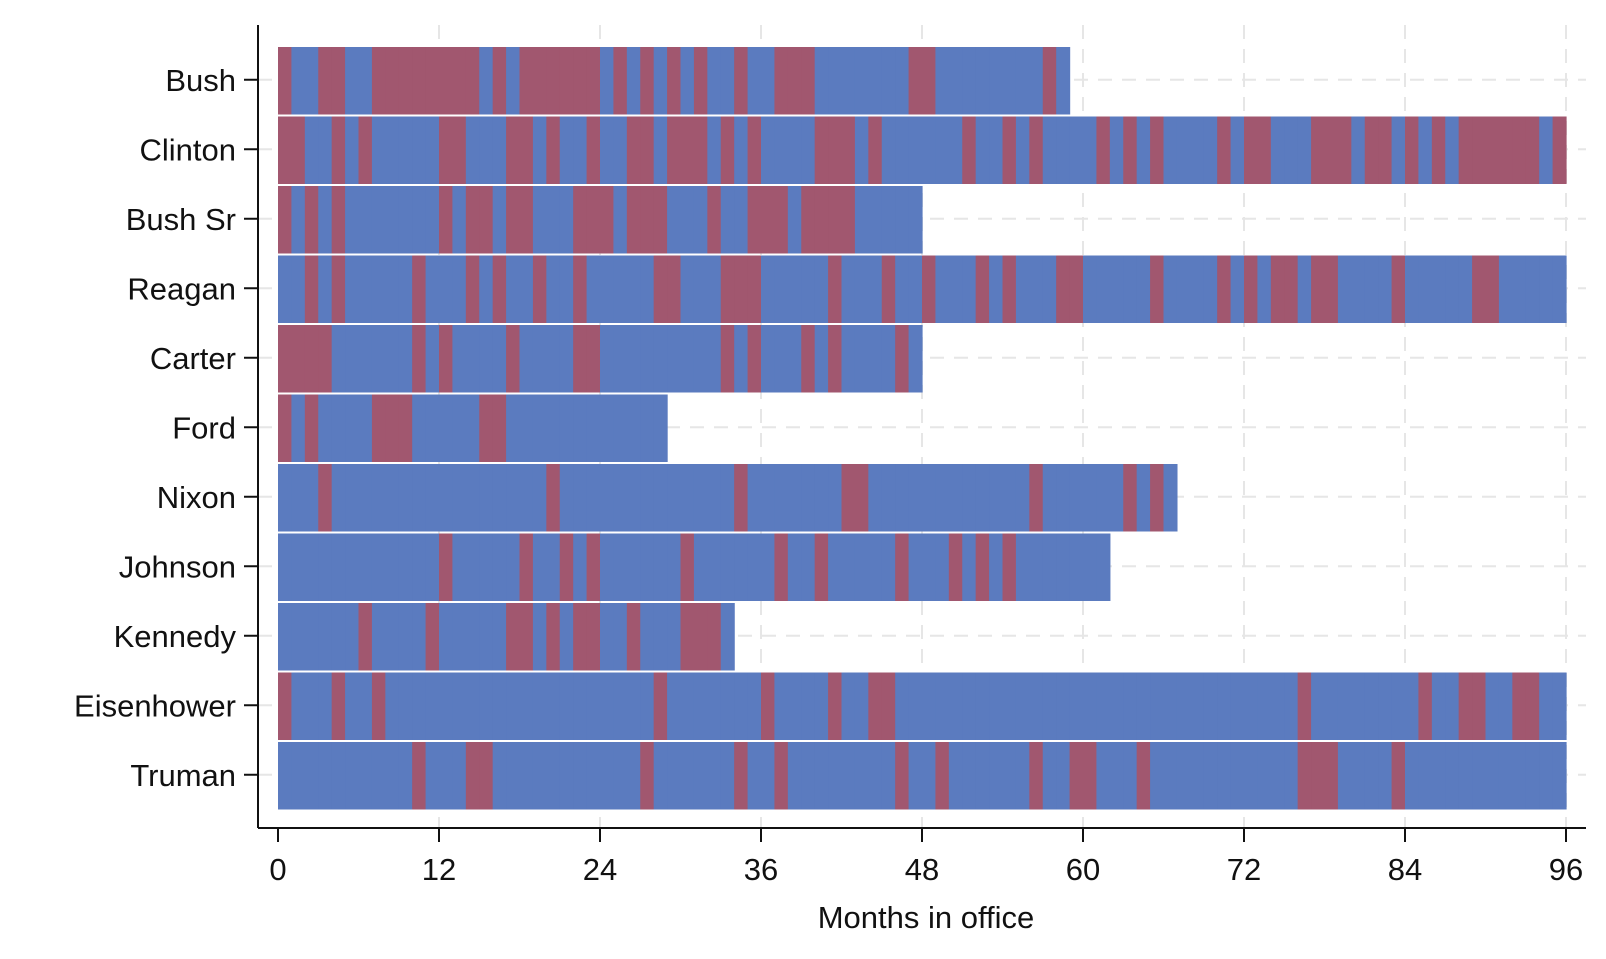  What do you see at coordinates (1090, 776) in the screenshot?
I see `cell-truman-m61` at bounding box center [1090, 776].